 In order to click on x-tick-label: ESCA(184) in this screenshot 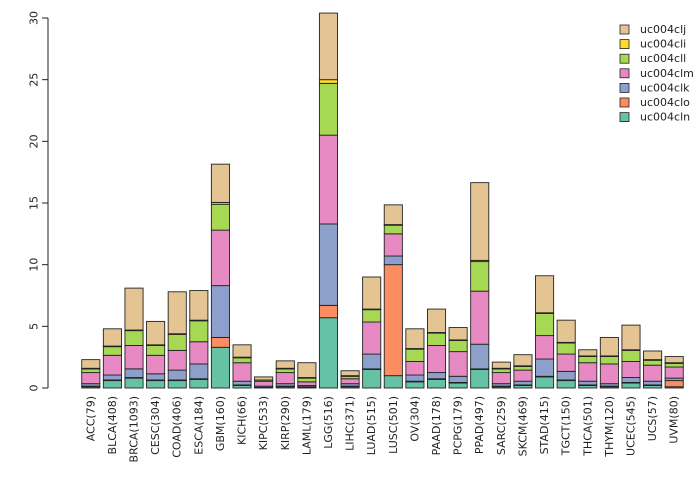, I will do `click(198, 425)`.